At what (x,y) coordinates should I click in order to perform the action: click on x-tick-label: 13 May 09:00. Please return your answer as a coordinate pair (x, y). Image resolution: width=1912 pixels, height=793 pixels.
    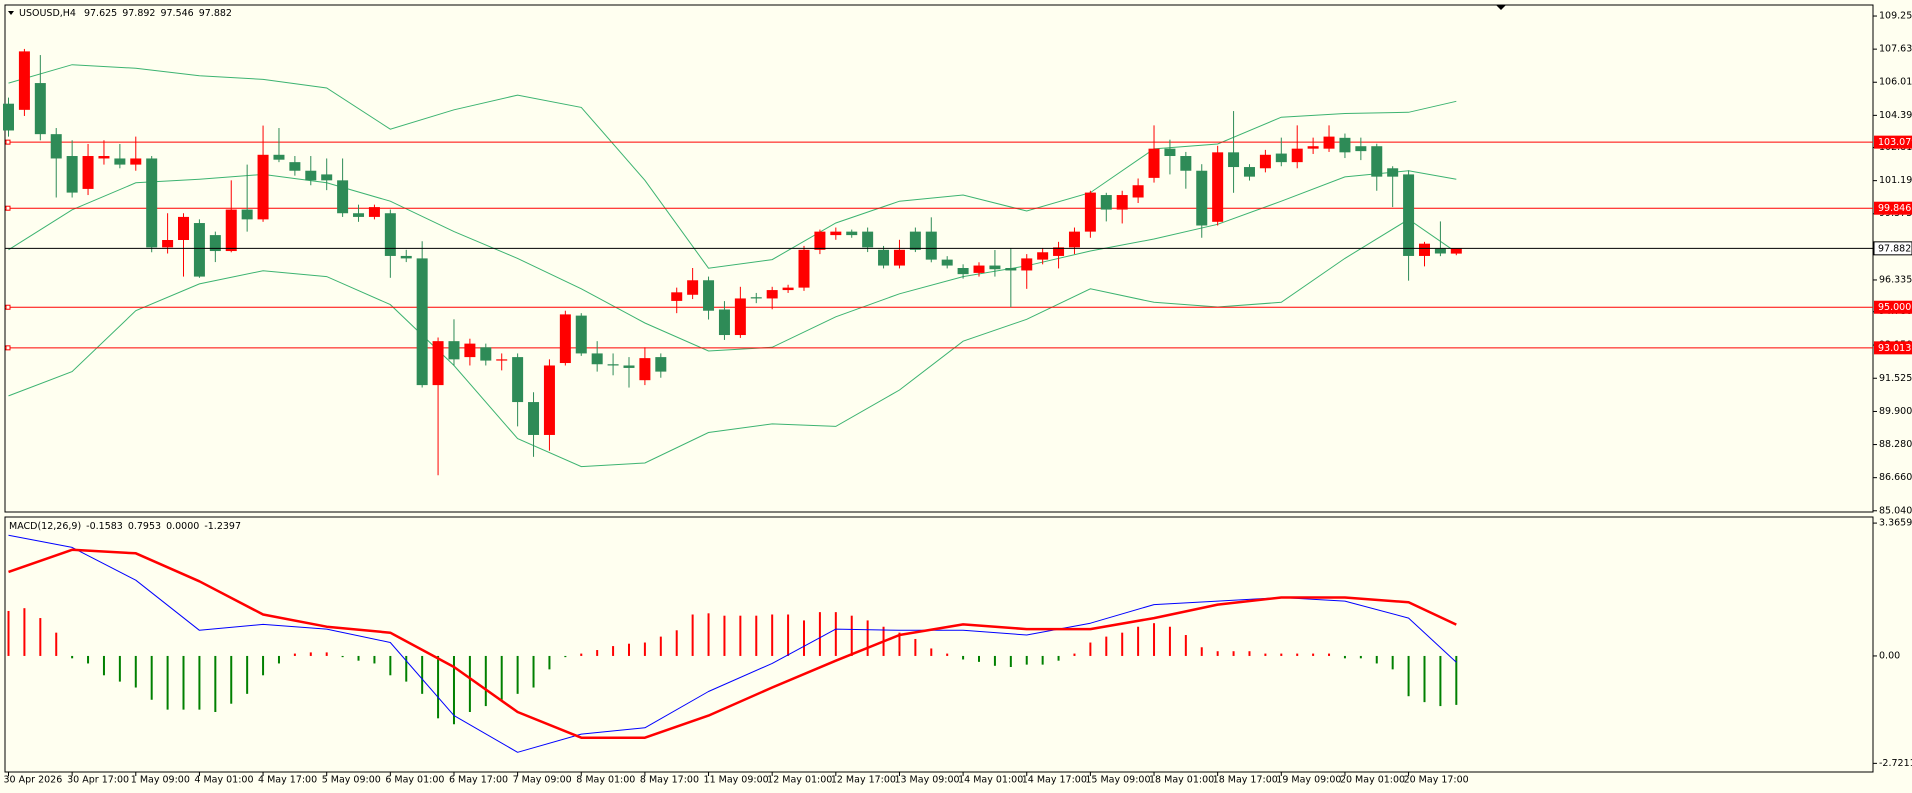
    Looking at the image, I should click on (926, 780).